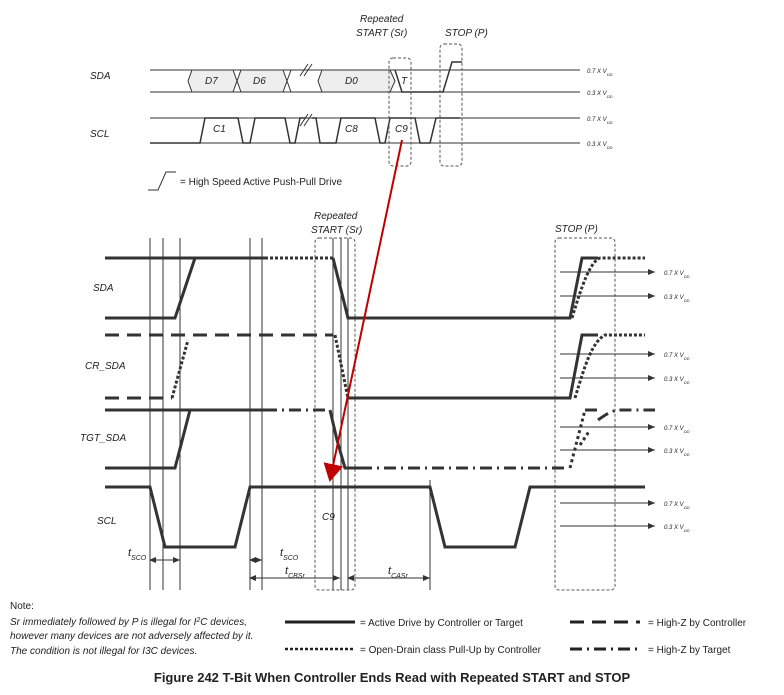 This screenshot has height=695, width=784. I want to click on timing-arrows, so click(289, 569).